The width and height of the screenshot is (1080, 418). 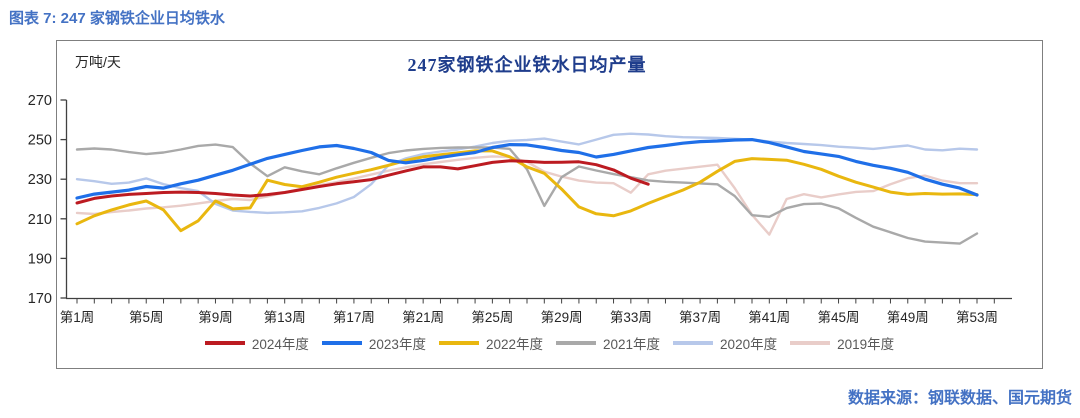 I want to click on y-tick-label: 190, so click(x=40, y=259).